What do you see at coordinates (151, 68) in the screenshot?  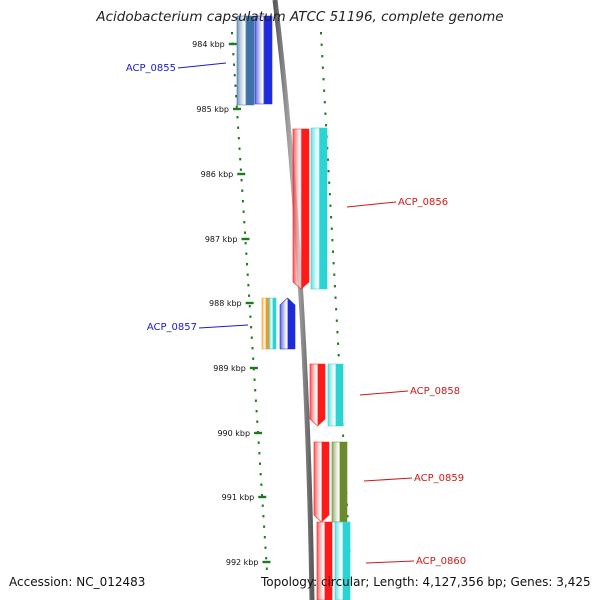 I see `feature-label: ACP_0855` at bounding box center [151, 68].